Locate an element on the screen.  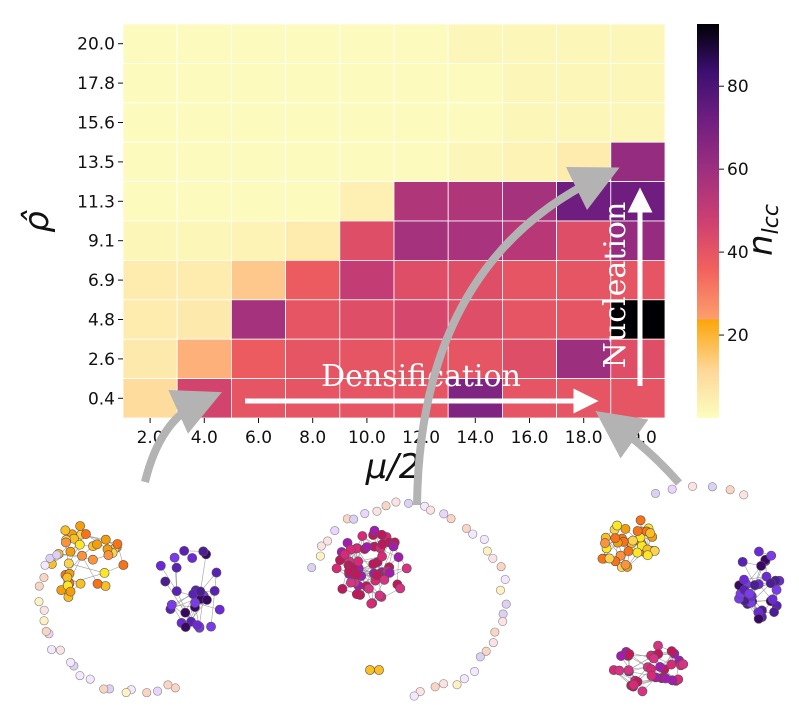
heatmap-cell-r5-c5 is located at coordinates (421, 240).